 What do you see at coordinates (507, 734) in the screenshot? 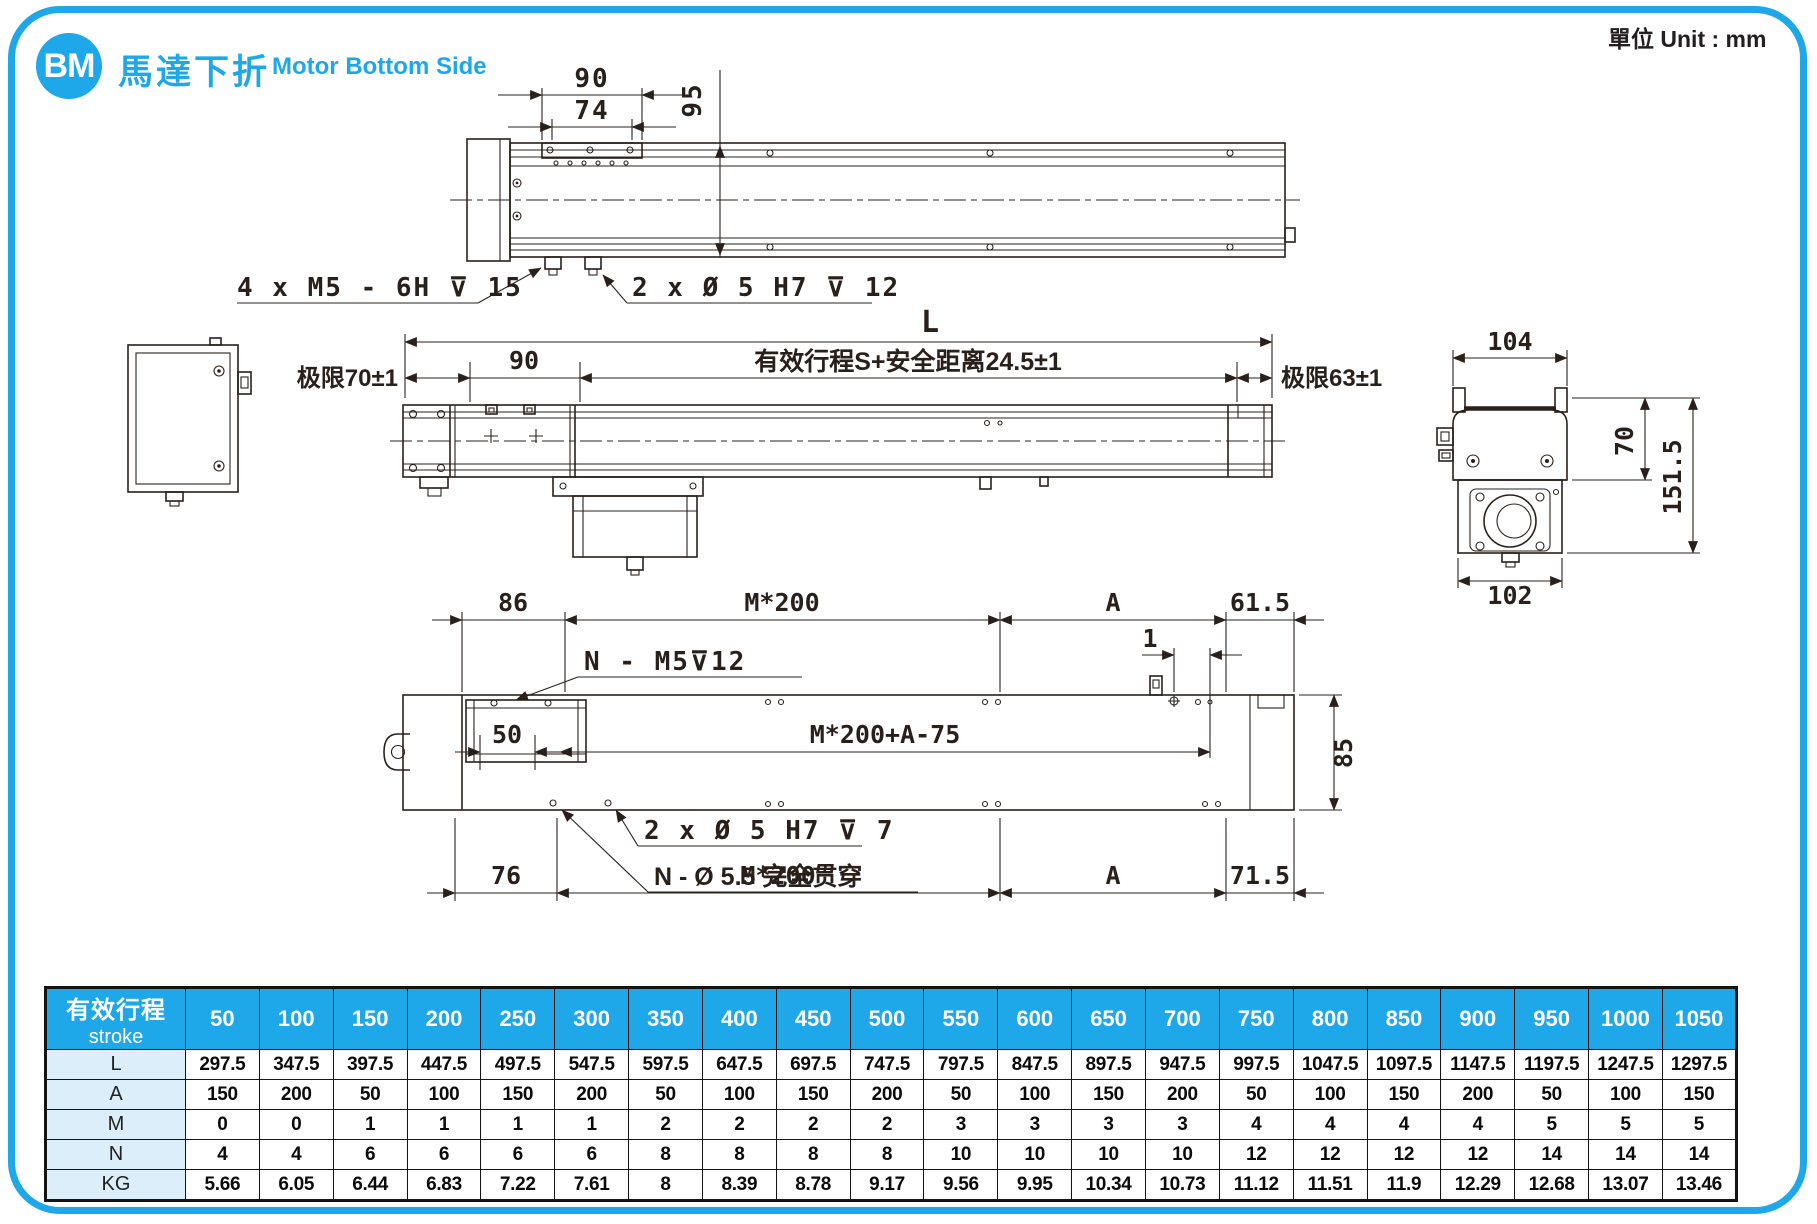
I see `dim-50: 50` at bounding box center [507, 734].